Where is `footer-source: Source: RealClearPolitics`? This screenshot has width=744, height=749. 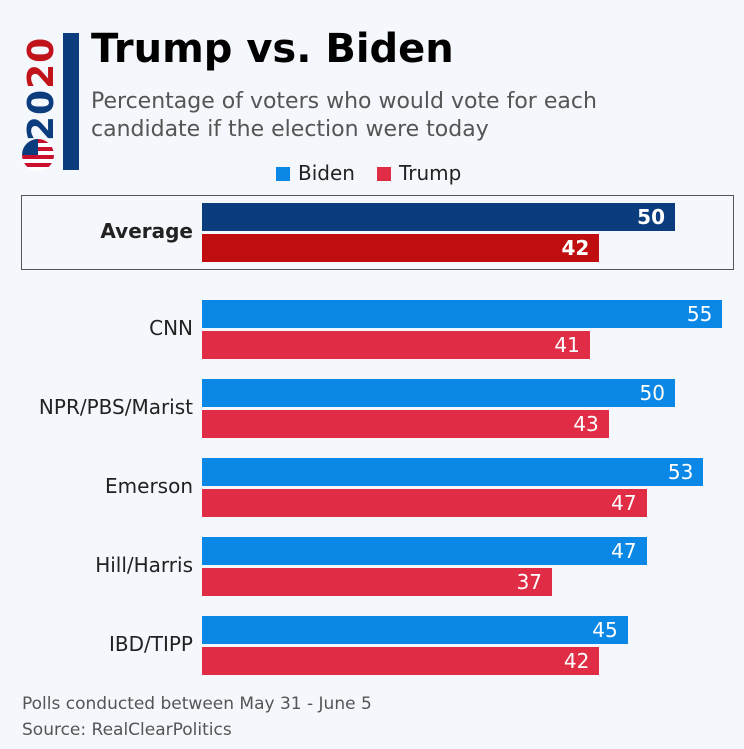
footer-source: Source: RealClearPolitics is located at coordinates (127, 730).